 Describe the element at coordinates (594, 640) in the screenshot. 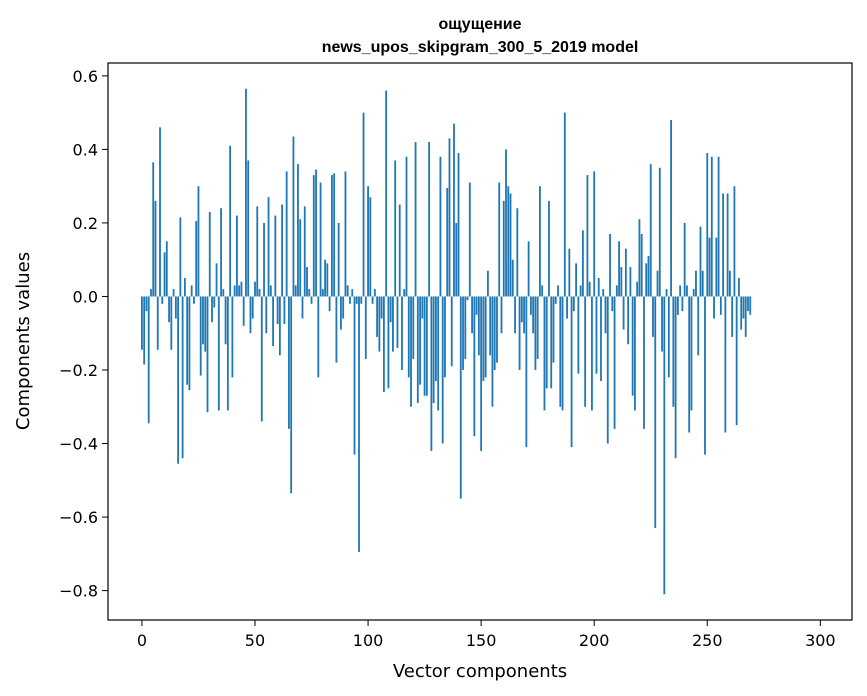

I see `x-tick-label: 200` at that location.